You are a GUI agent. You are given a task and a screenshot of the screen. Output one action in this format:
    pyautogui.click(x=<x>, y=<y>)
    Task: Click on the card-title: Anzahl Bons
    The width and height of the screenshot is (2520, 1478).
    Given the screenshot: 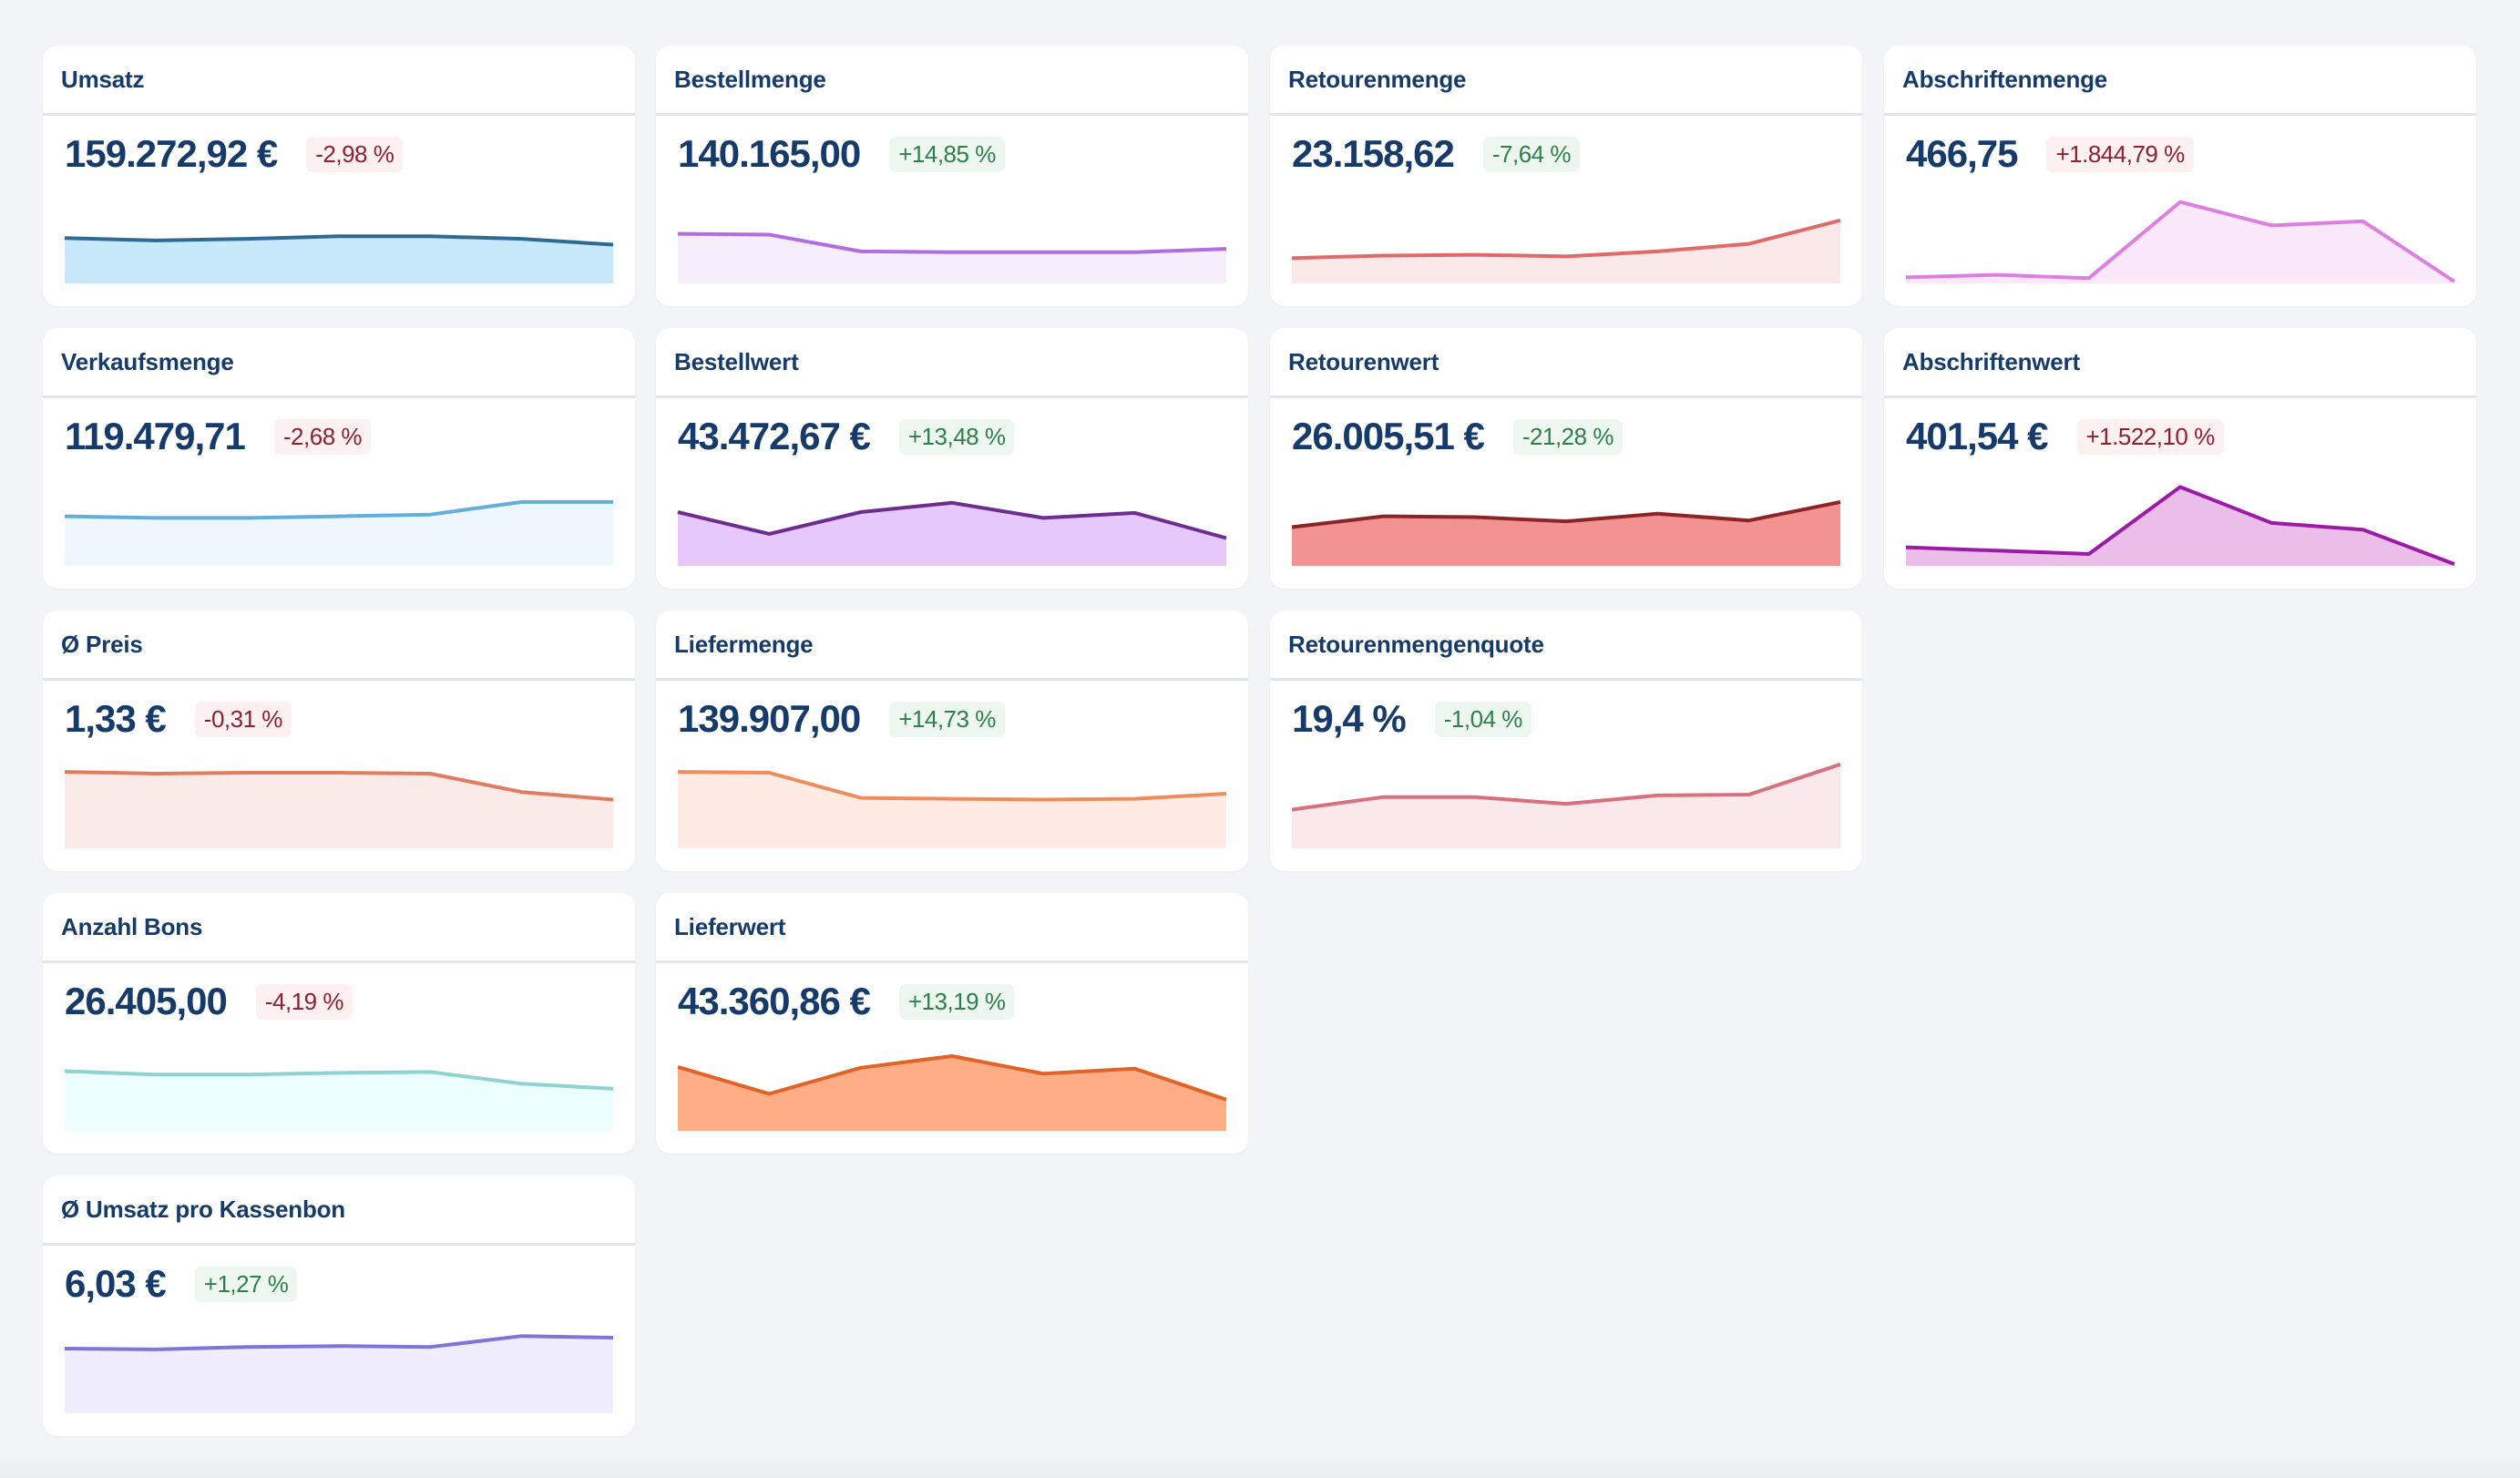 What is the action you would take?
    pyautogui.click(x=132, y=926)
    